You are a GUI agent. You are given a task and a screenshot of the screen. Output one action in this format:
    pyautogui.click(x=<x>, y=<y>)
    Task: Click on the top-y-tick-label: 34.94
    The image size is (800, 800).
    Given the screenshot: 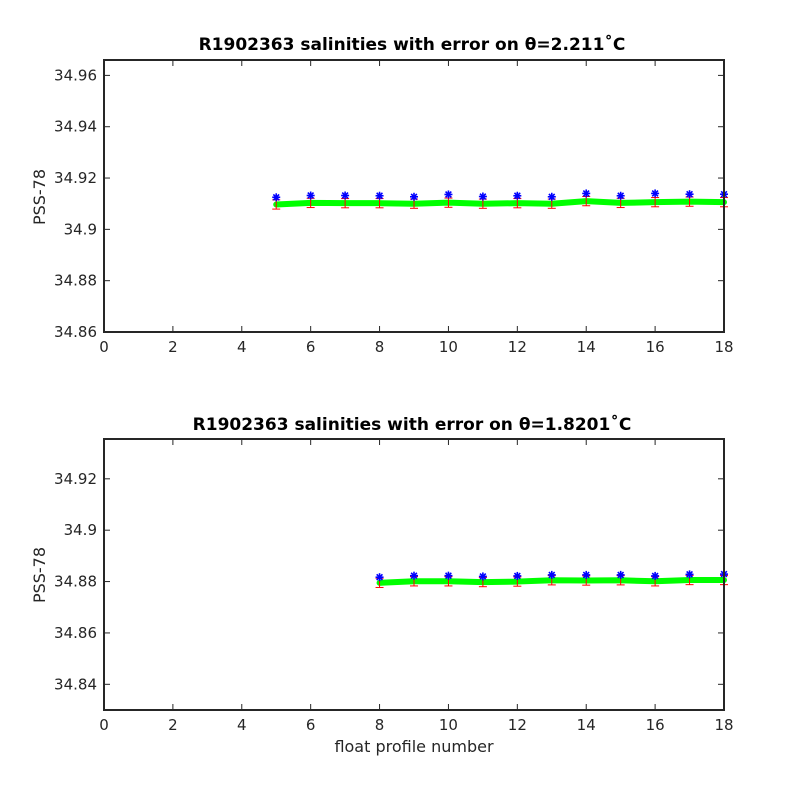 What is the action you would take?
    pyautogui.click(x=75, y=127)
    